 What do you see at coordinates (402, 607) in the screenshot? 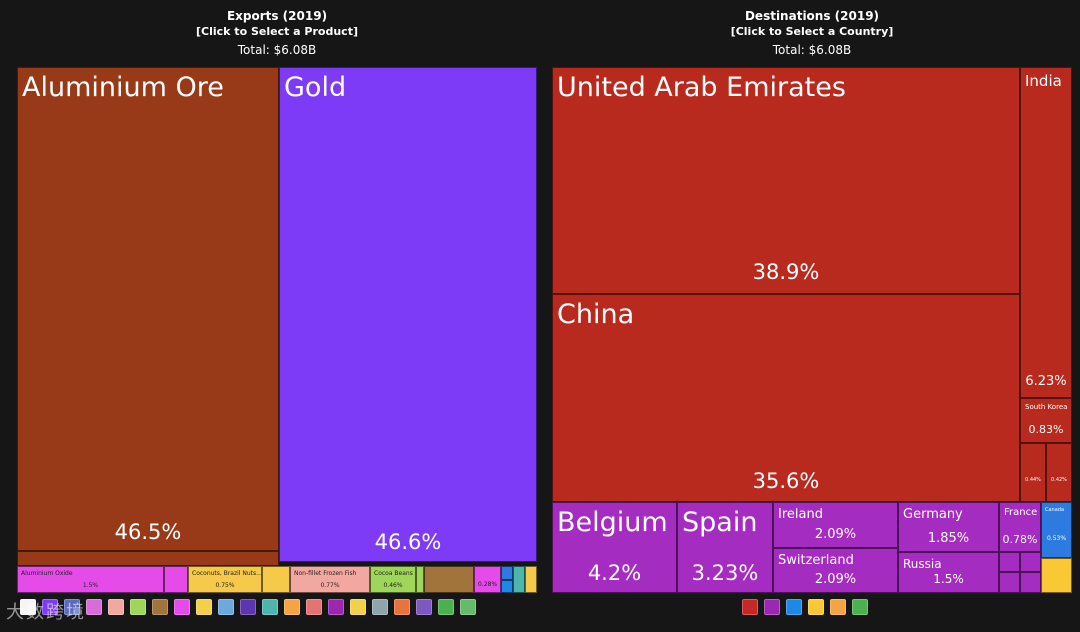
I see `weapons-icon` at bounding box center [402, 607].